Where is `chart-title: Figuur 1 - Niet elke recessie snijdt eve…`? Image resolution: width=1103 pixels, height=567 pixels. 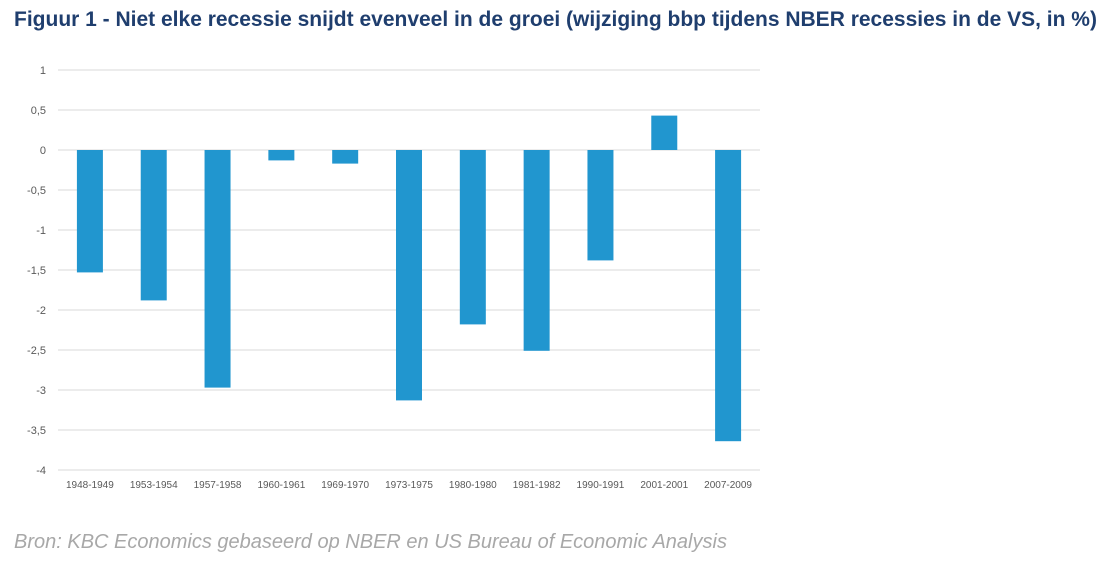 chart-title: Figuur 1 - Niet elke recessie snijdt eve… is located at coordinates (555, 19).